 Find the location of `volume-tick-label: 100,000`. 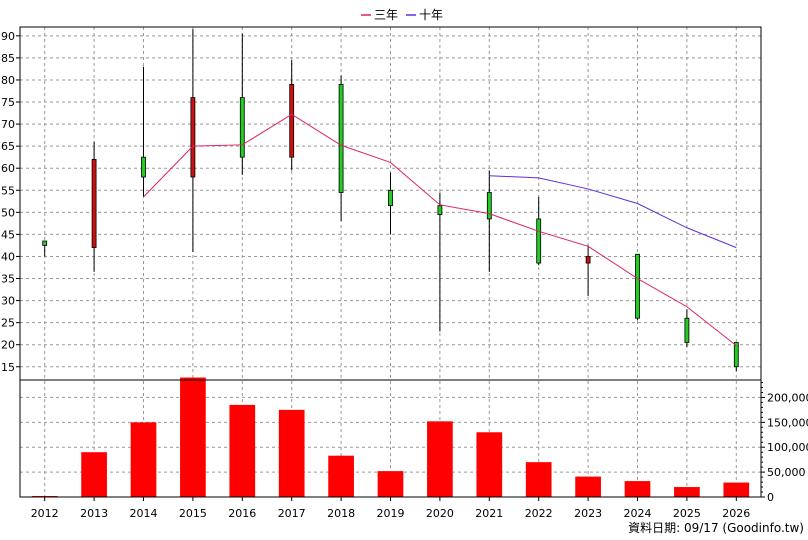

volume-tick-label: 100,000 is located at coordinates (787, 447).